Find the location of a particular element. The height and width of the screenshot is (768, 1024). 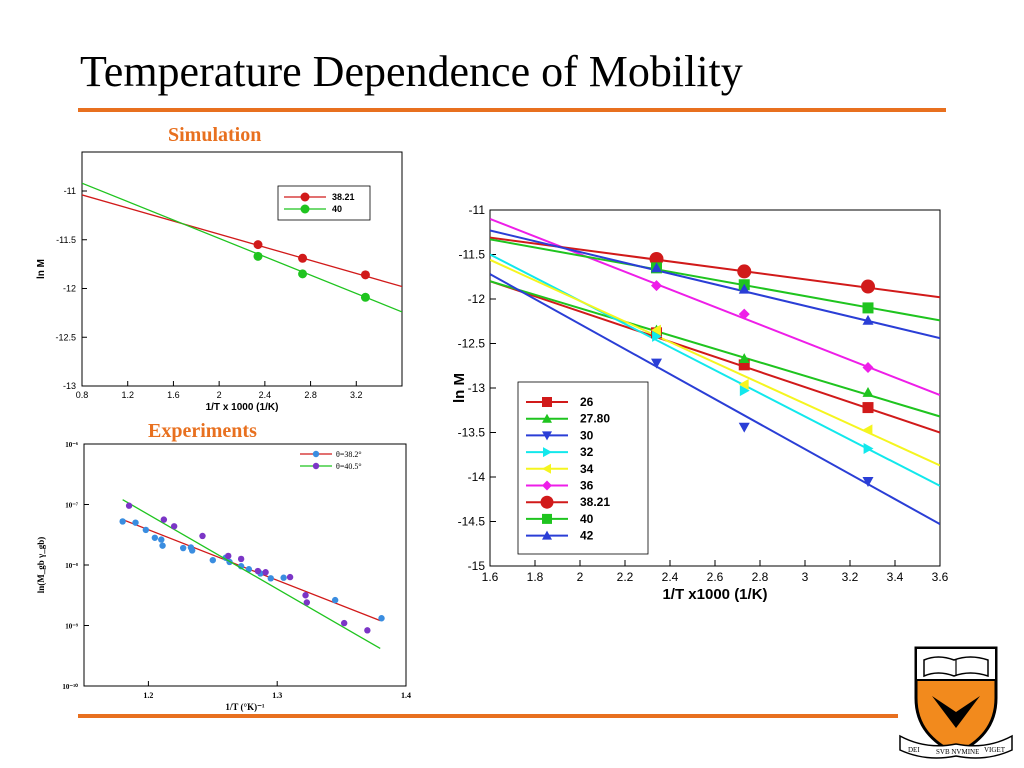

exp-y-axis-label: ln(M_gb γ_gb) is located at coordinates (41, 565).